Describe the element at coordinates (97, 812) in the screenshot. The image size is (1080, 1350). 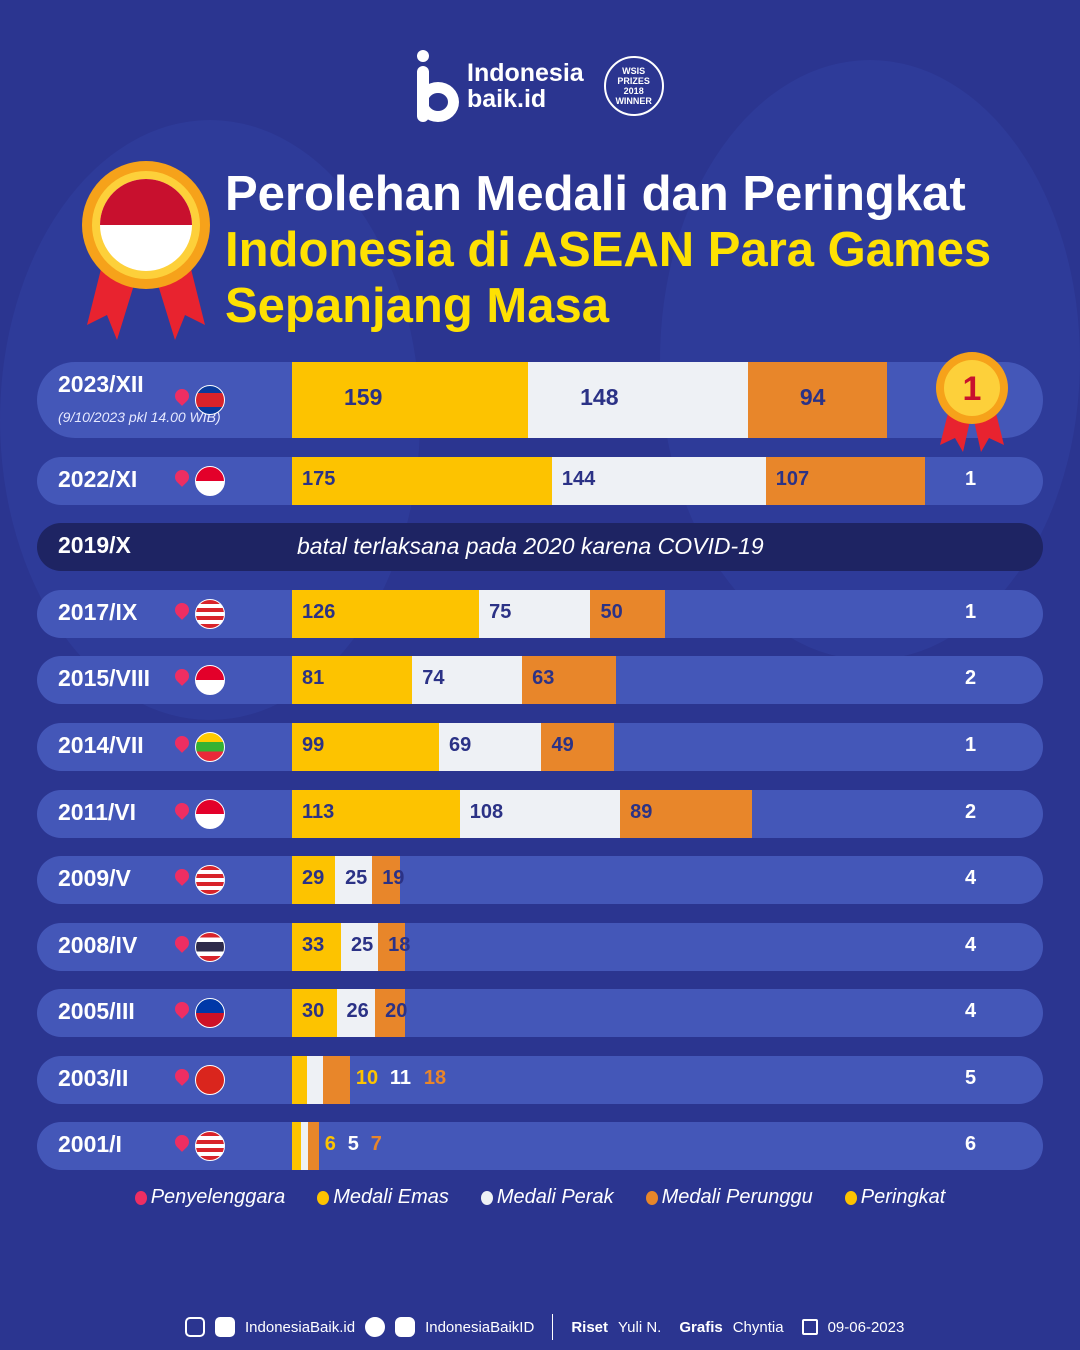
I see `edition-label: 2011/VI` at that location.